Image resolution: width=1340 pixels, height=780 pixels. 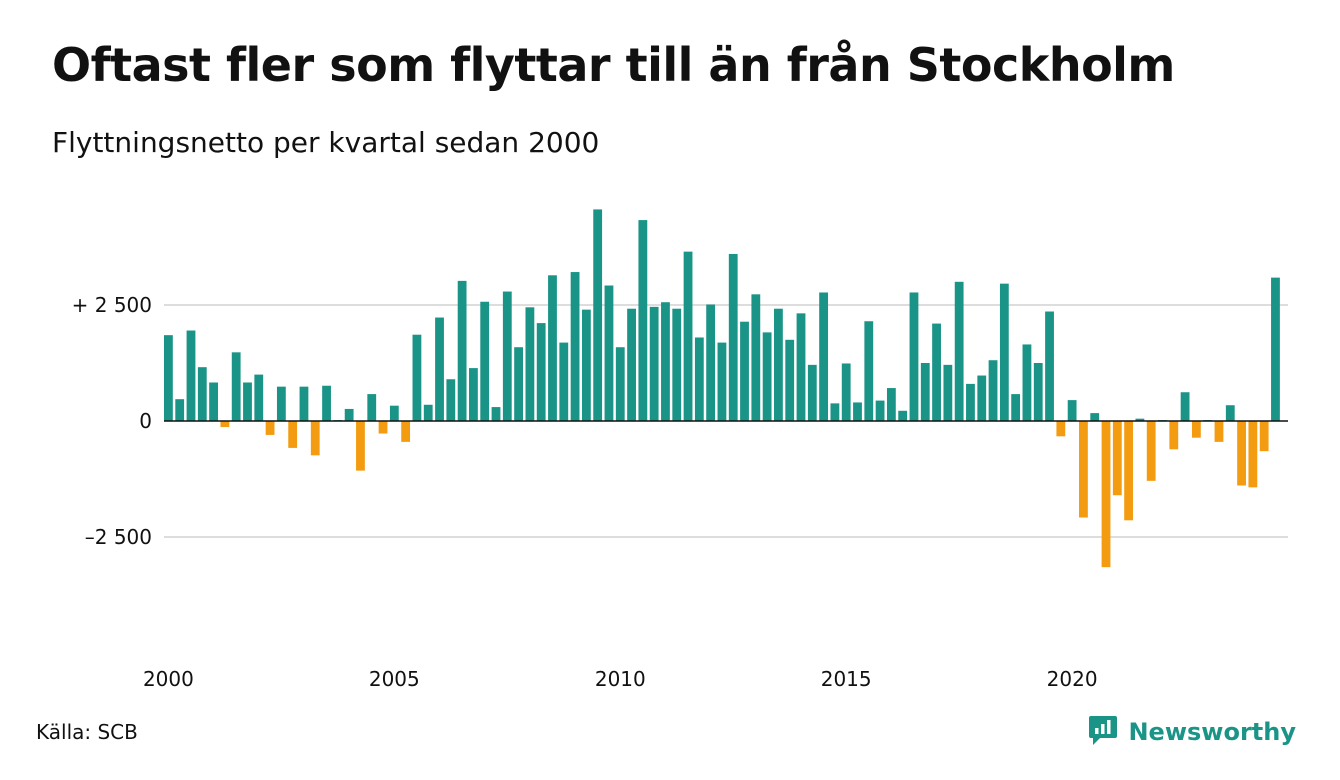 What do you see at coordinates (801, 367) in the screenshot?
I see `bar-2014-q1` at bounding box center [801, 367].